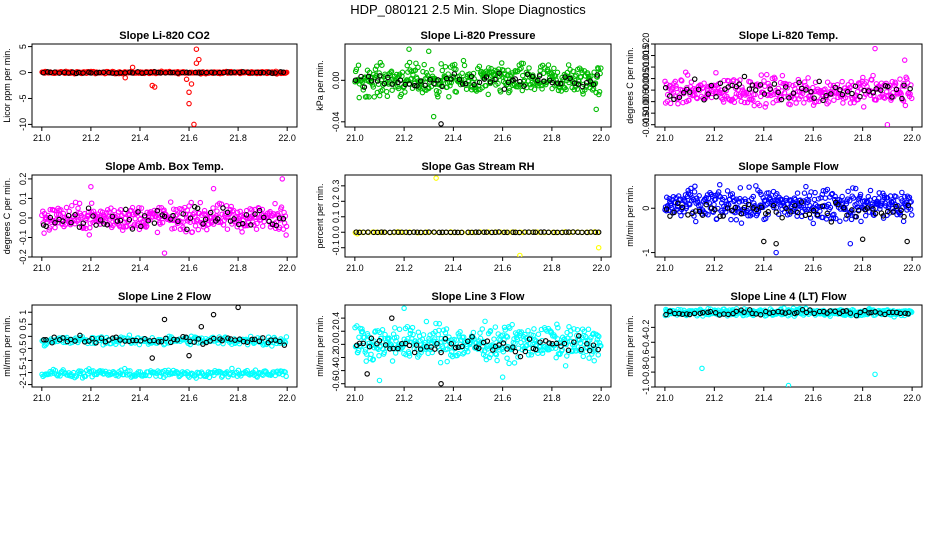 The image size is (936, 540). Describe the element at coordinates (336, 318) in the screenshot. I see `y-tick-label: 0.4` at that location.